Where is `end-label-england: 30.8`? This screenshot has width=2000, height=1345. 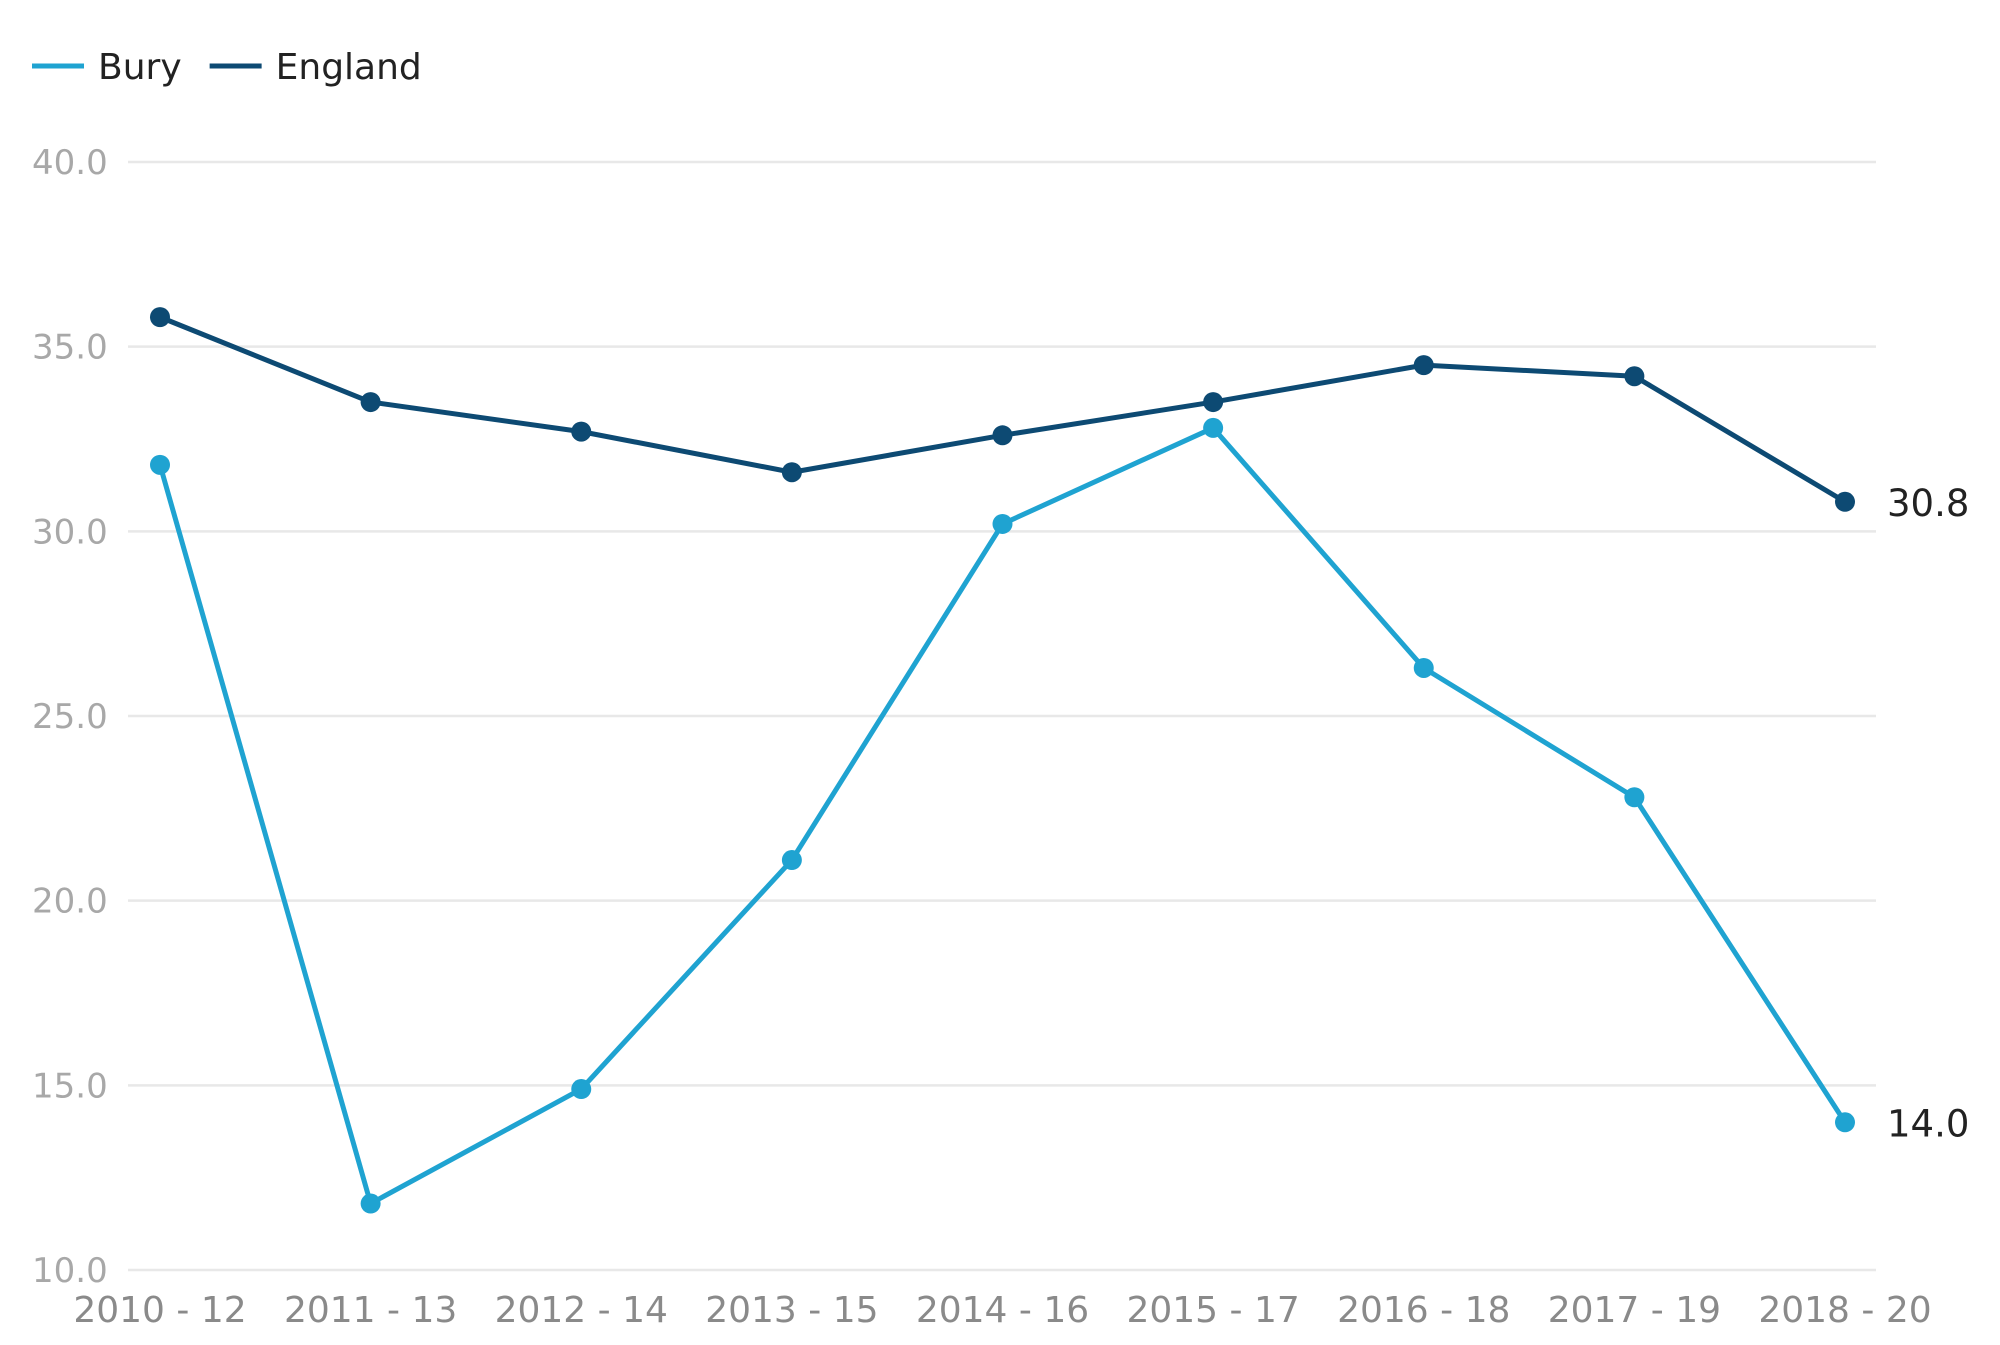
end-label-england: 30.8 is located at coordinates (1928, 503).